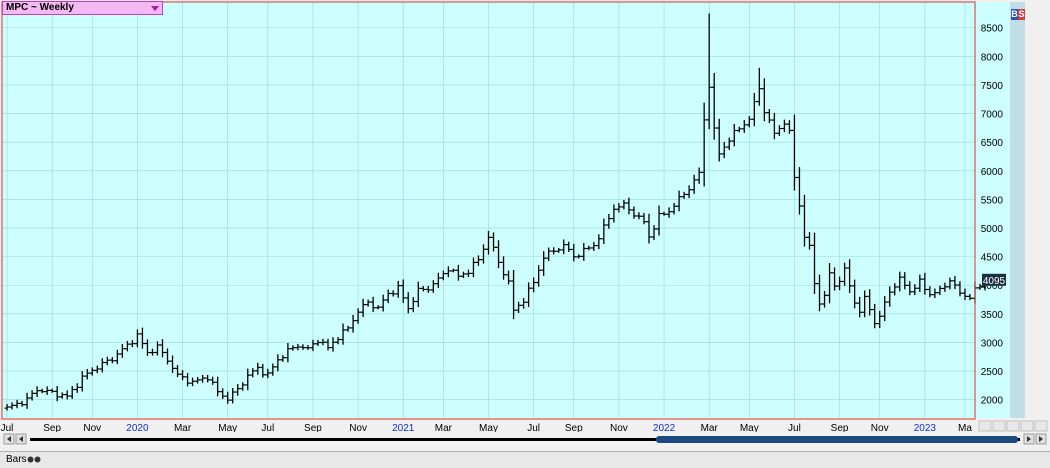 This screenshot has width=1050, height=468. I want to click on symbol-dropdown: MPC ~ Weekly, so click(82, 8).